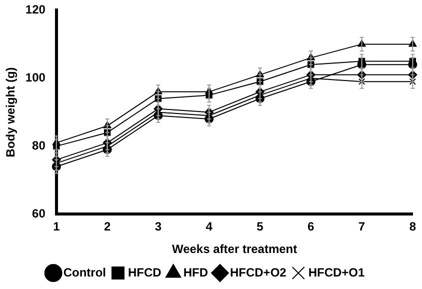 The image size is (422, 289). I want to click on y-tick-label: 100, so click(35, 77).